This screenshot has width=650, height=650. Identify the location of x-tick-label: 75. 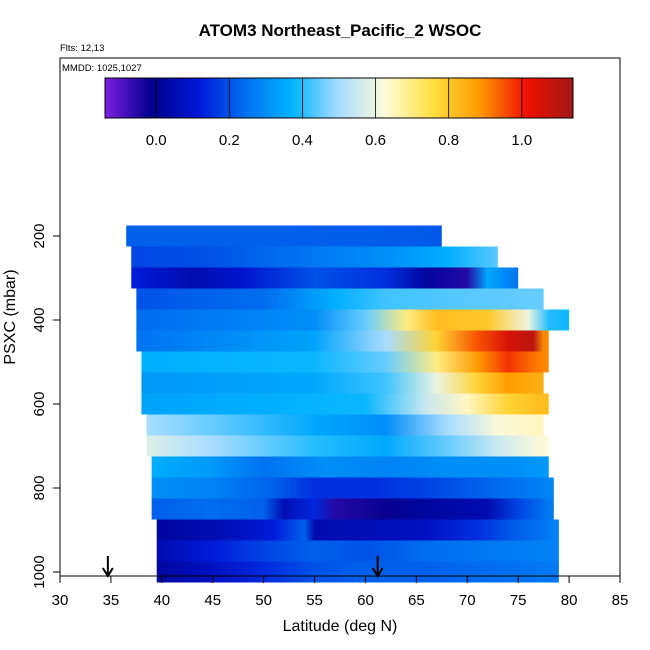
(518, 600).